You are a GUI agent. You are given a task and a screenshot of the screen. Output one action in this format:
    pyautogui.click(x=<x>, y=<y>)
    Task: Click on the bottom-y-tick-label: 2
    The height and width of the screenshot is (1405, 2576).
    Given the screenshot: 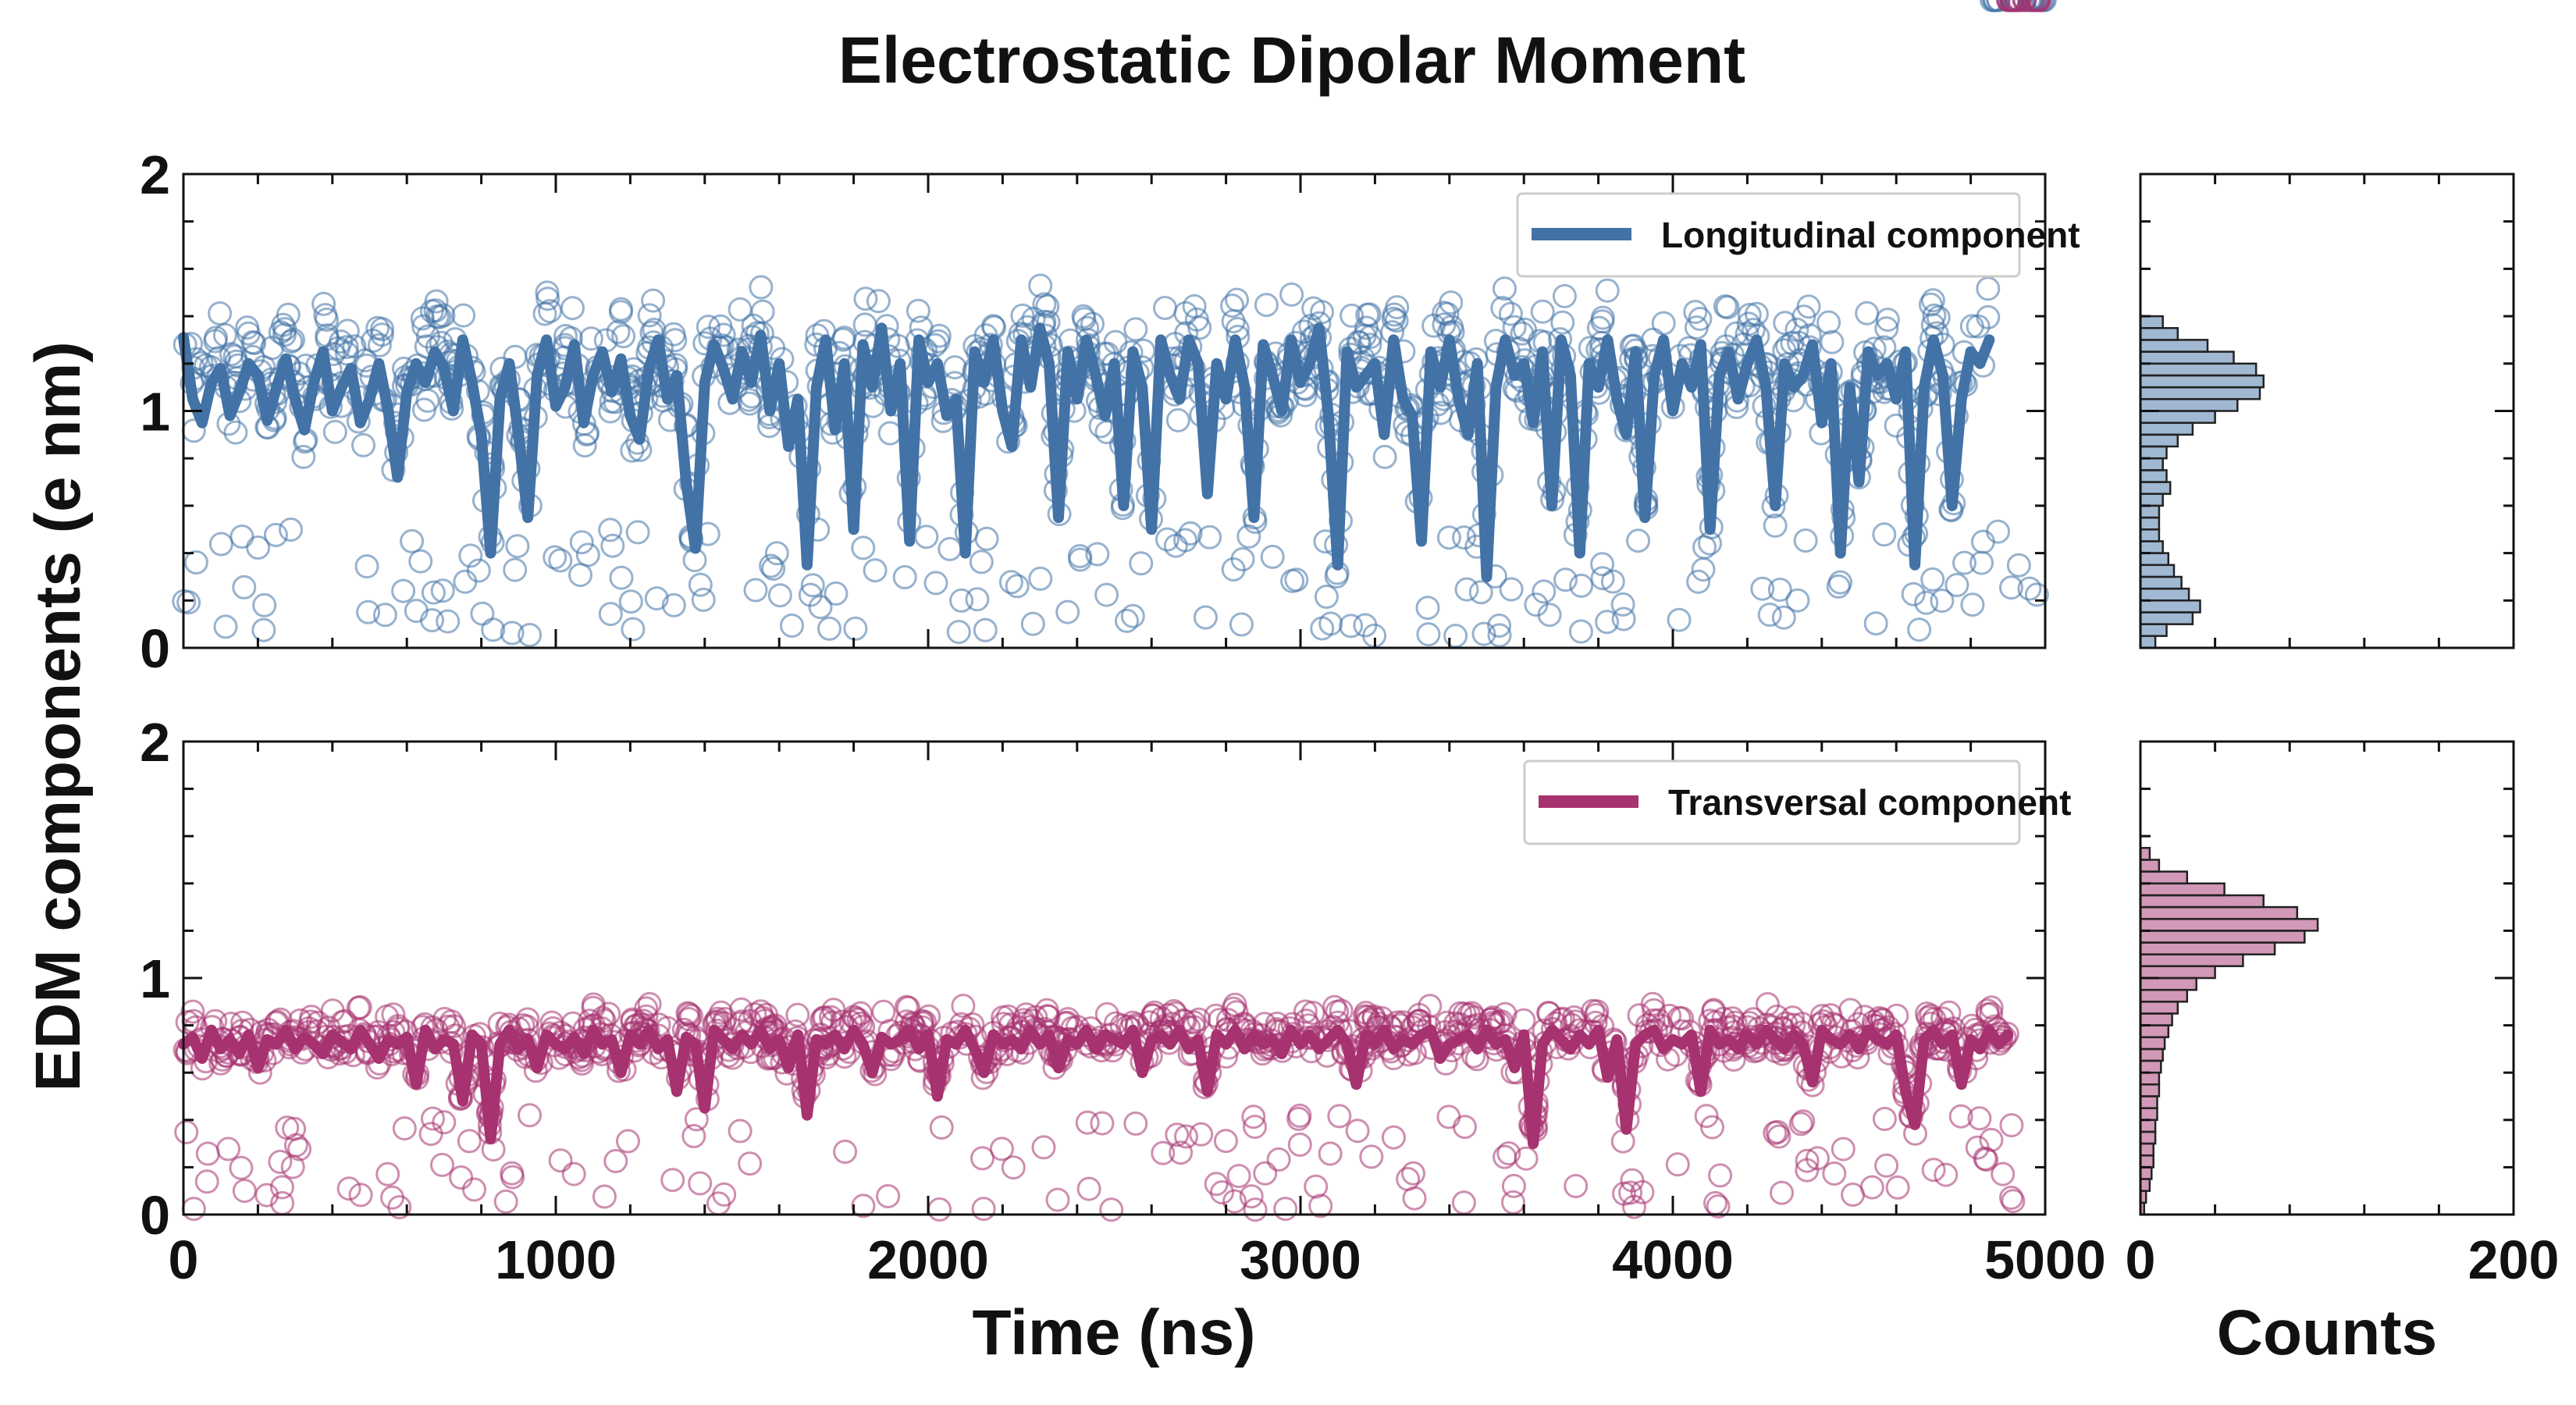 What is the action you would take?
    pyautogui.click(x=155, y=743)
    